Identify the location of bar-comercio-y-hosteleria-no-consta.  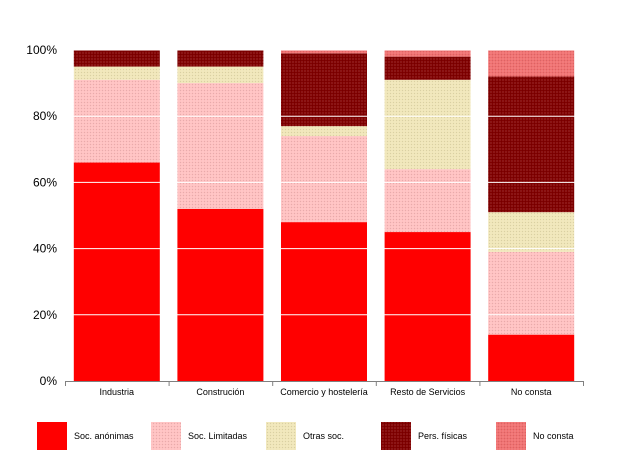
(324, 52).